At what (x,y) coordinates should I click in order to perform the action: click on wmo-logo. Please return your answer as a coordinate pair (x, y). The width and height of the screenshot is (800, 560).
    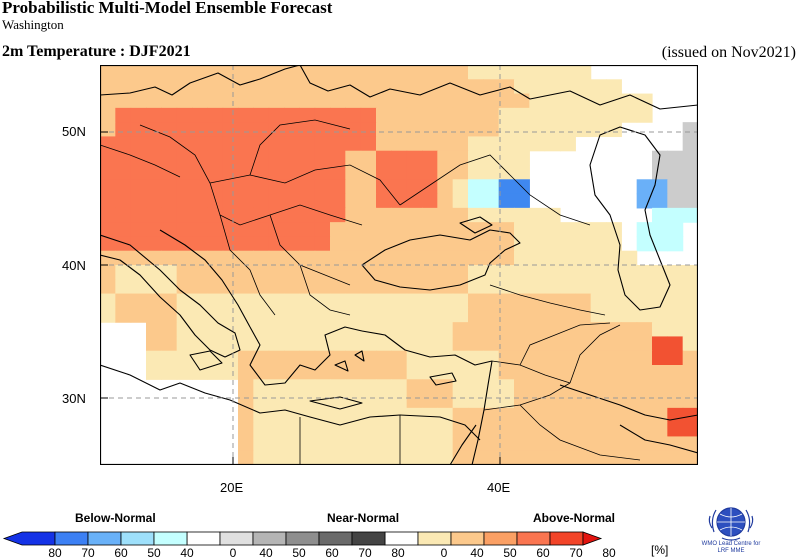
    Looking at the image, I should click on (731, 524).